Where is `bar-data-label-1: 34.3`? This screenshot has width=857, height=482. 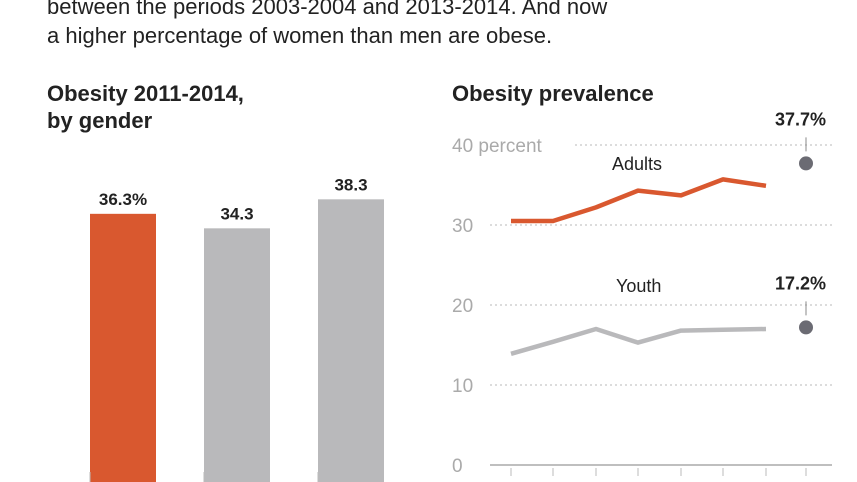 bar-data-label-1: 34.3 is located at coordinates (236, 213).